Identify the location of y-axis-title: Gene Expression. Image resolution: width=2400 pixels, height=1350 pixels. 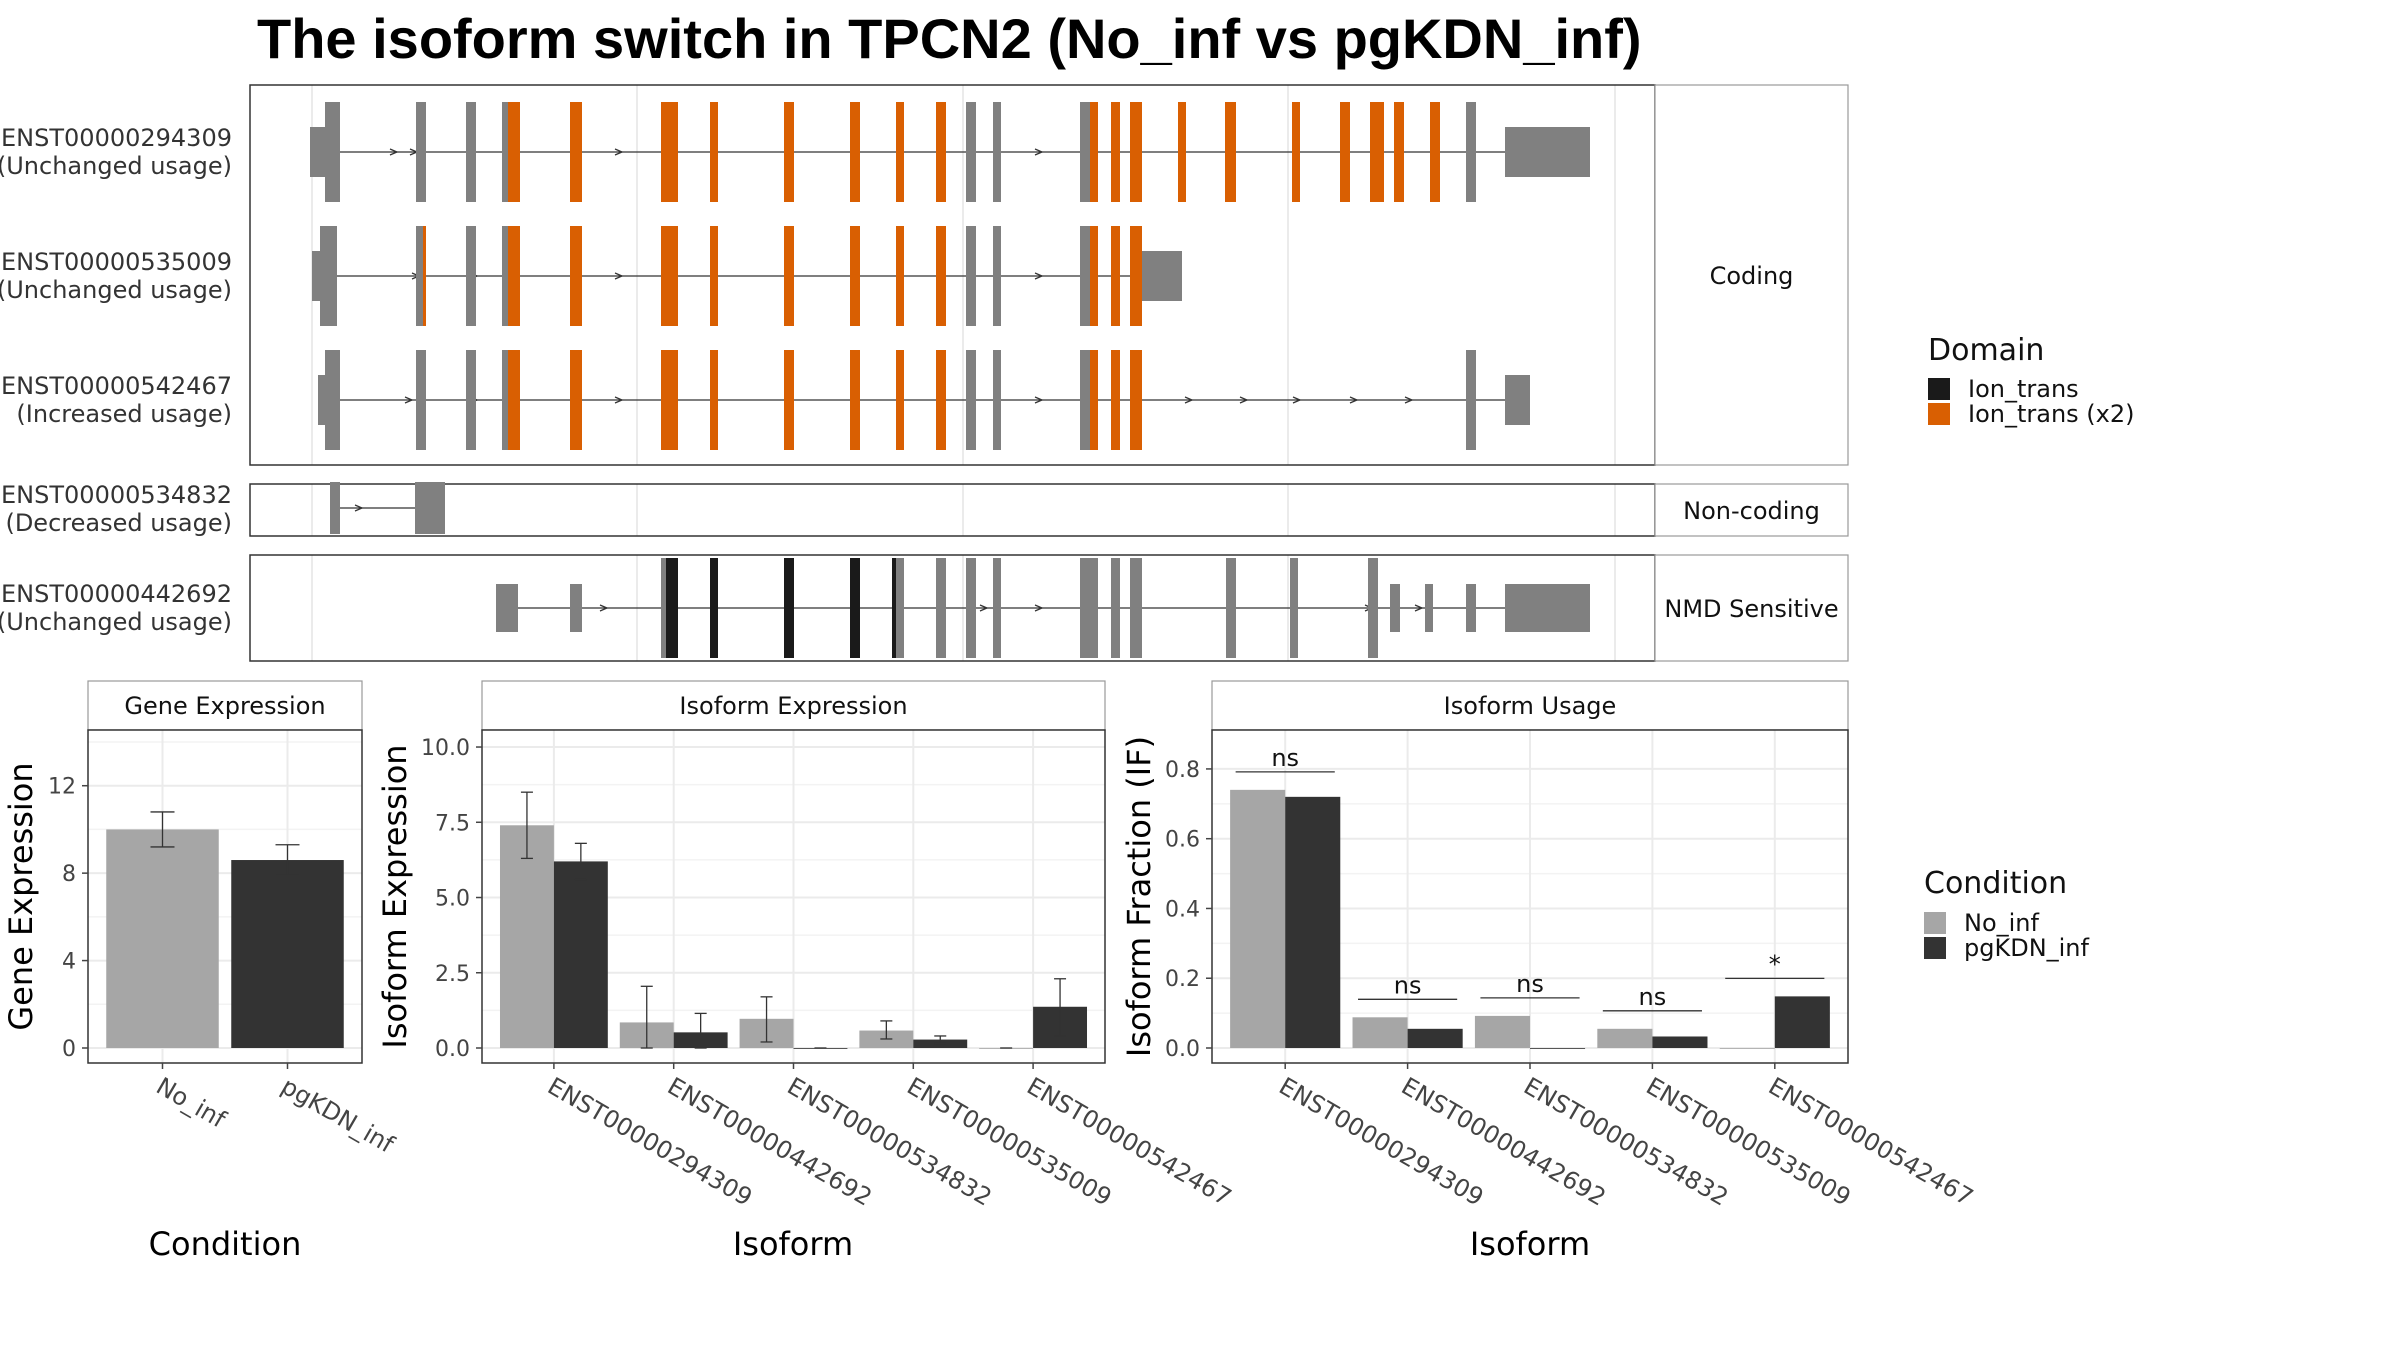
(21, 896).